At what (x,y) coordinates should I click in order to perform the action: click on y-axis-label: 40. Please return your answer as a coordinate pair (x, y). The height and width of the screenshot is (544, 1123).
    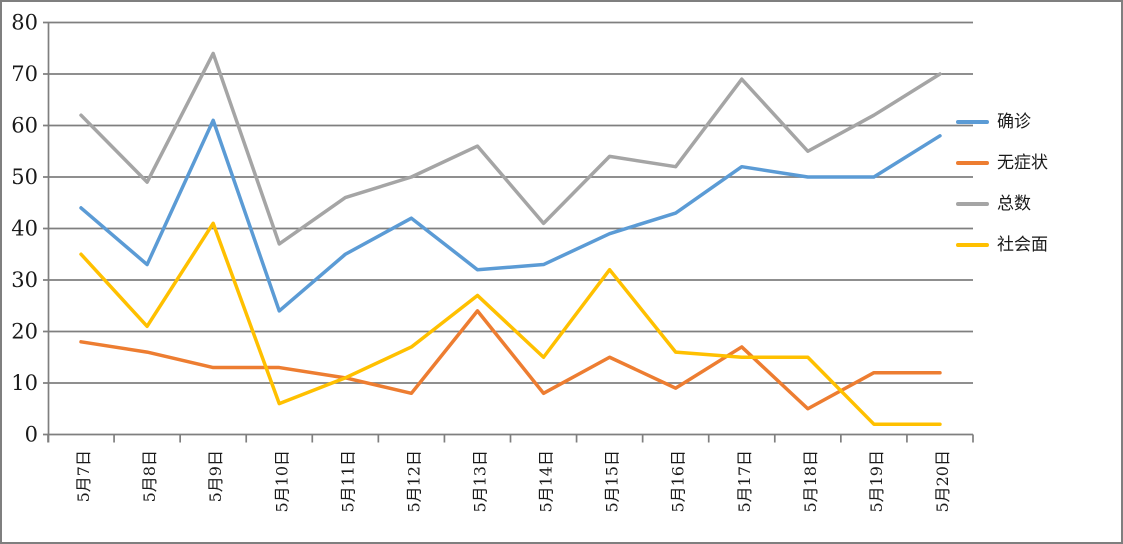
    Looking at the image, I should click on (24, 229).